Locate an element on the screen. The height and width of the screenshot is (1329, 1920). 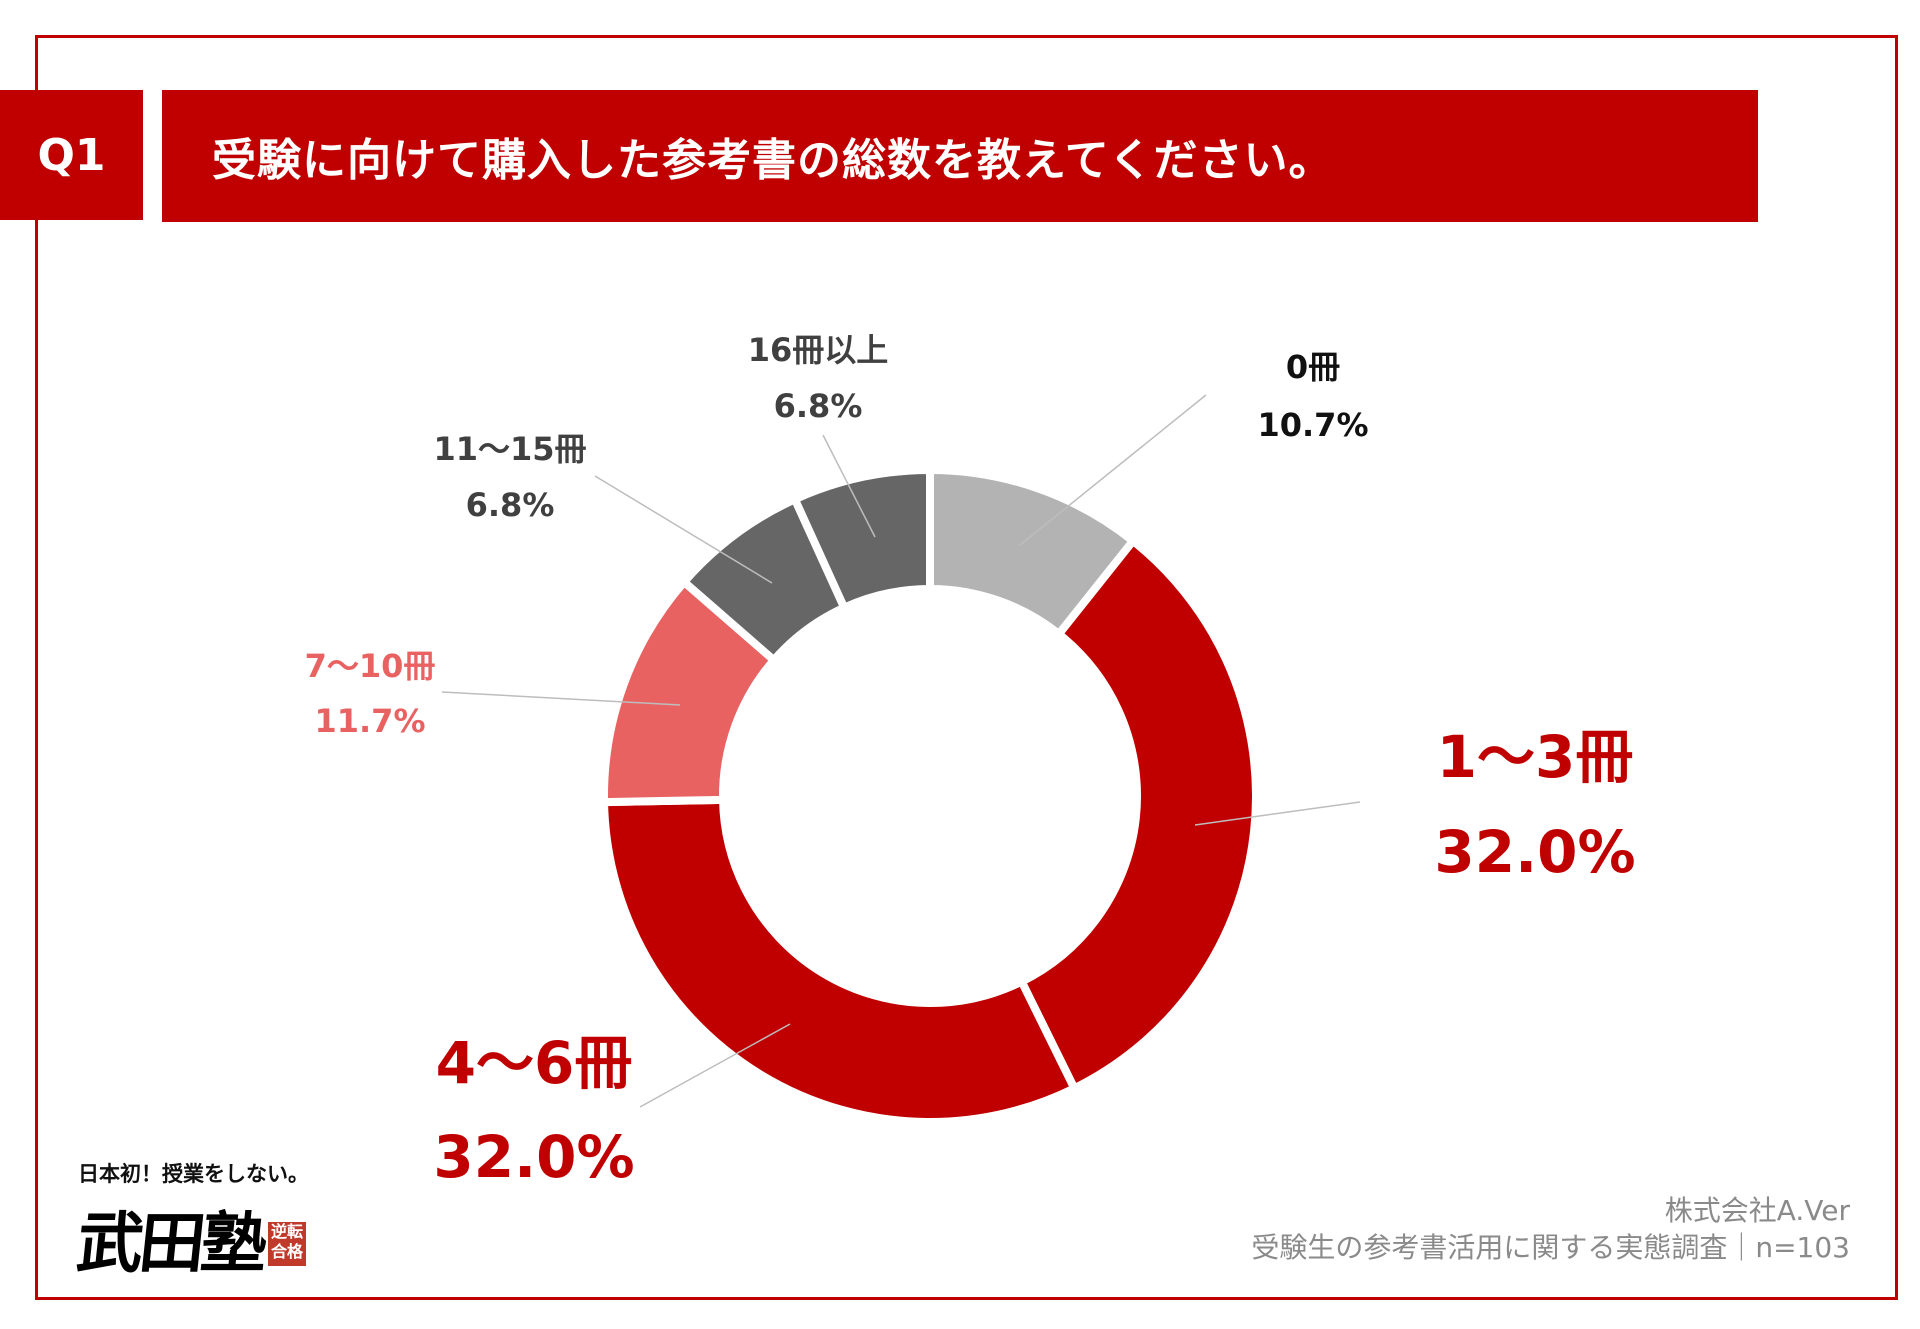
value-label-5: 6.8% is located at coordinates (818, 406).